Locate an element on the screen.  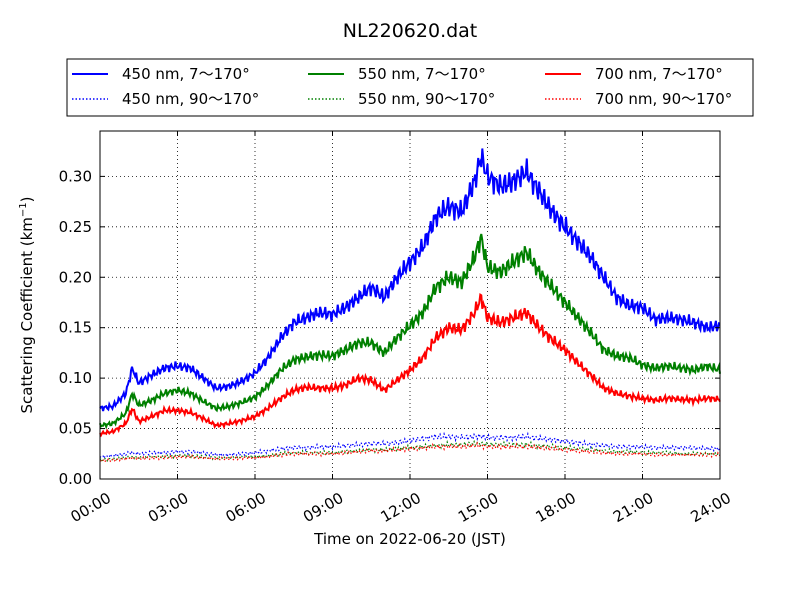
legend-label: 700 nm, 7～170° is located at coordinates (659, 74).